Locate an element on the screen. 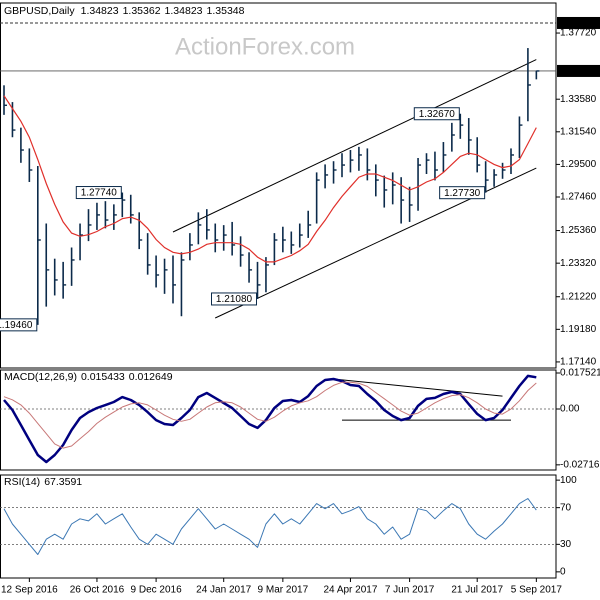 The width and height of the screenshot is (600, 600). indicator-header: RSI(14) 67.3591 is located at coordinates (43, 482).